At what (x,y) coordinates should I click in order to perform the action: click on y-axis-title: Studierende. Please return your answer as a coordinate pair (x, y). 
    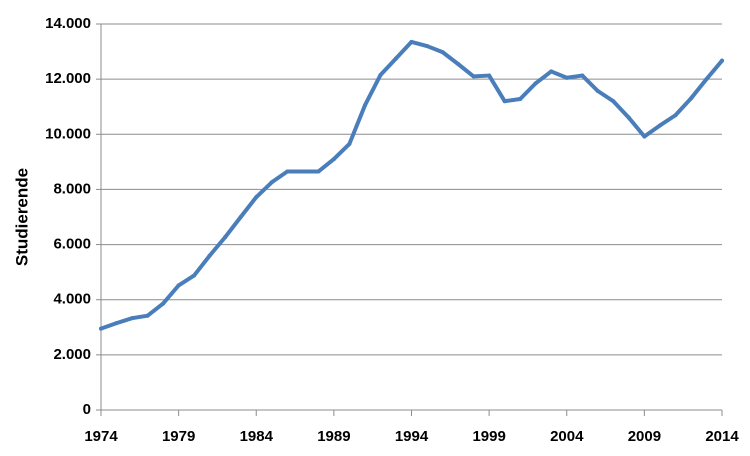
    Looking at the image, I should click on (21, 217).